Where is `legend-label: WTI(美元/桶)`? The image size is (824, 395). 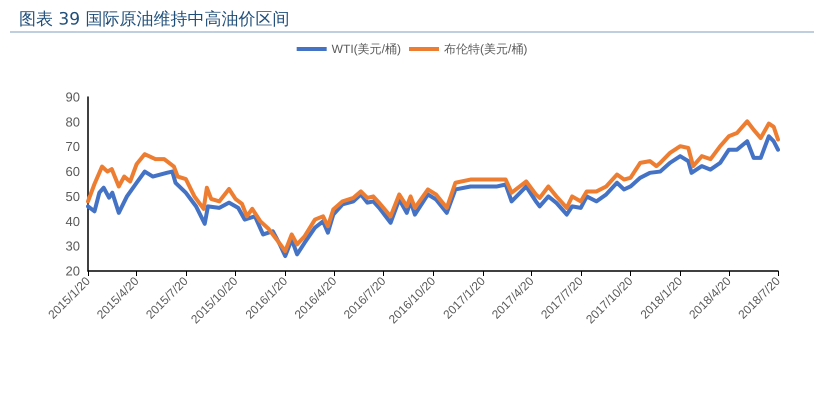 legend-label: WTI(美元/桶) is located at coordinates (367, 49).